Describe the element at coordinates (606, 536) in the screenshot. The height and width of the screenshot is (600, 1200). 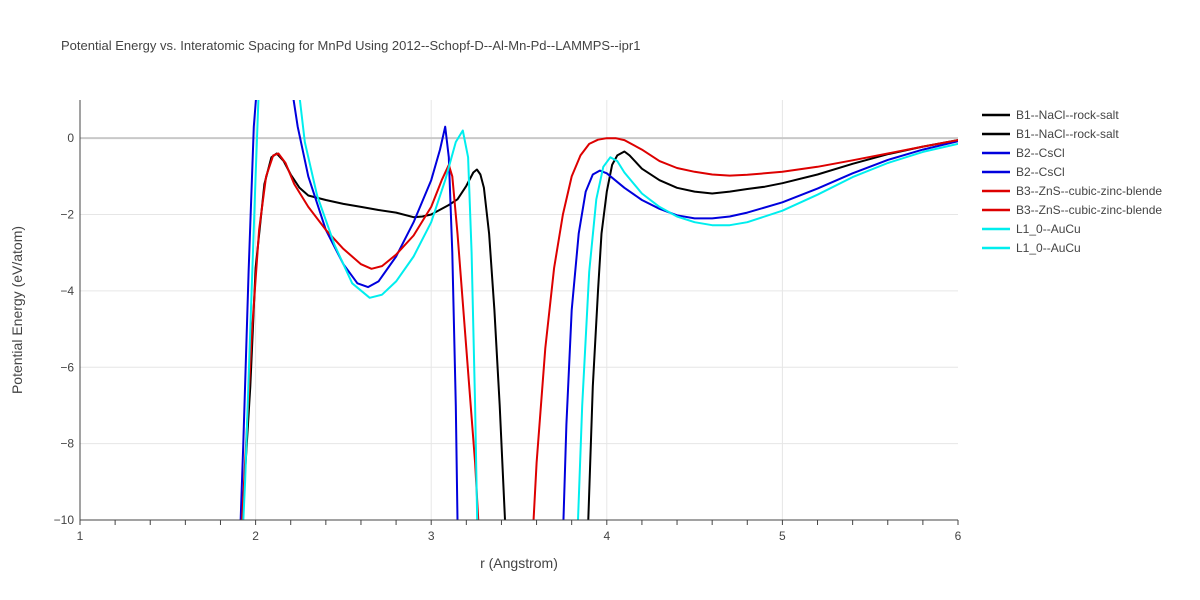
I see `x-tick-label: 4` at that location.